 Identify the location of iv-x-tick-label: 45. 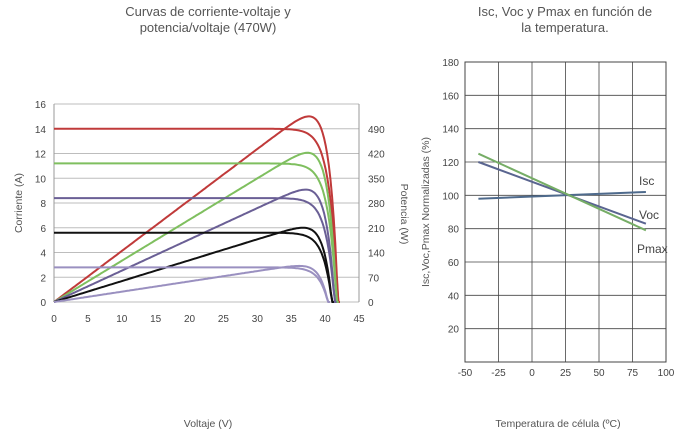
(359, 319).